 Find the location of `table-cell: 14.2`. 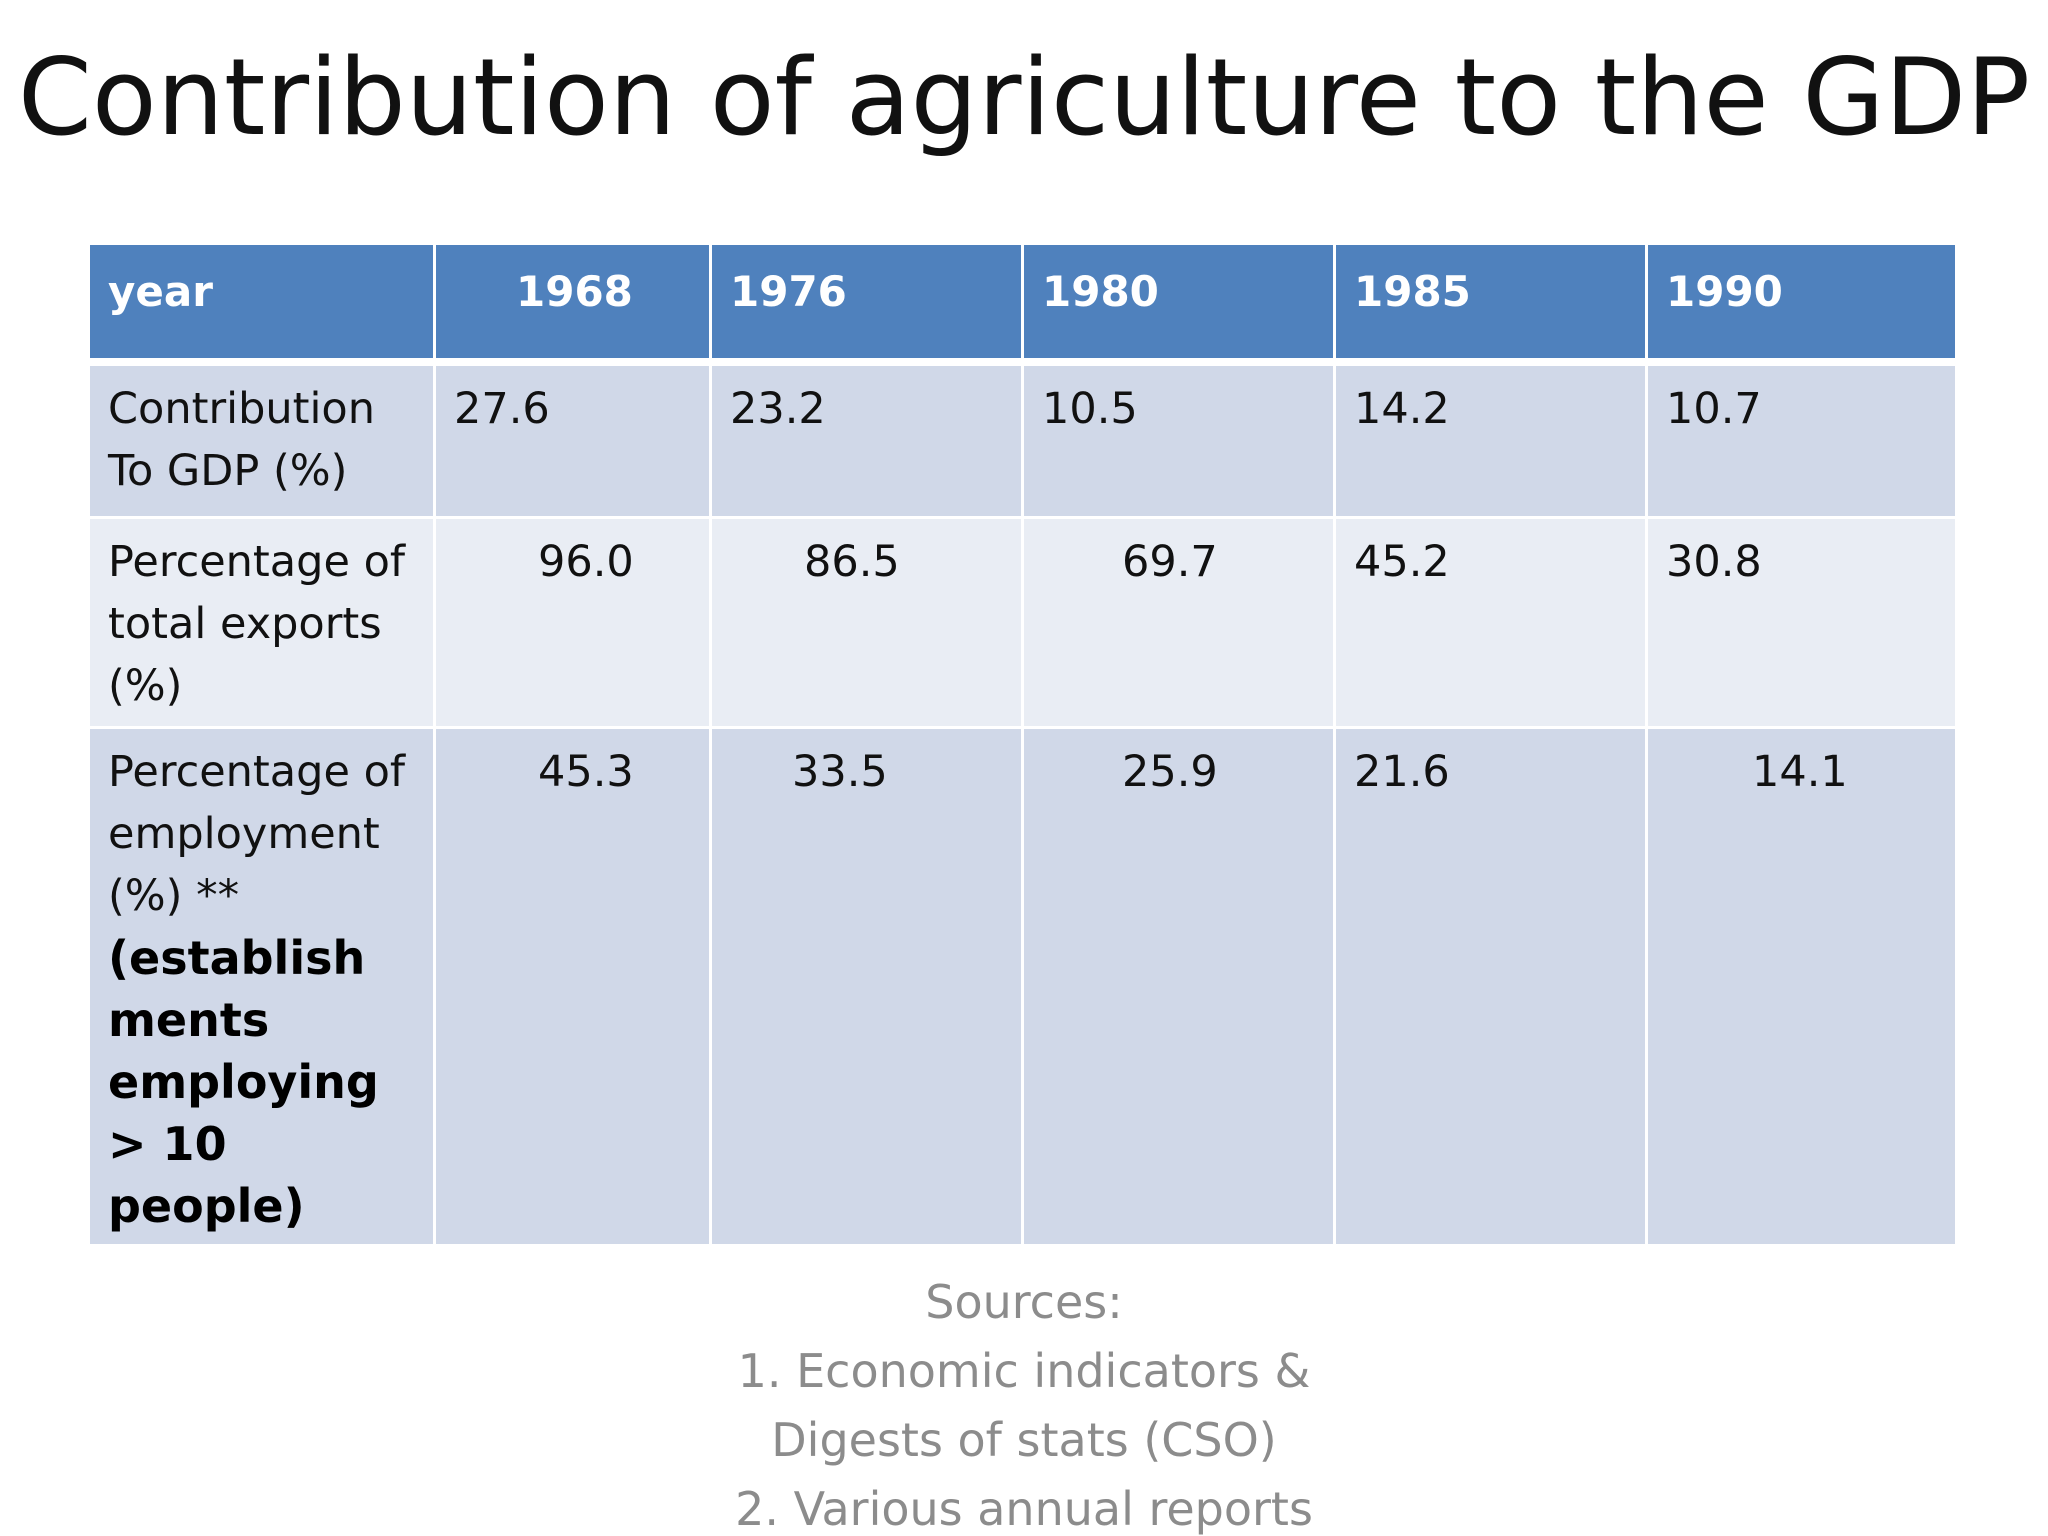

table-cell: 14.2 is located at coordinates (1490, 439).